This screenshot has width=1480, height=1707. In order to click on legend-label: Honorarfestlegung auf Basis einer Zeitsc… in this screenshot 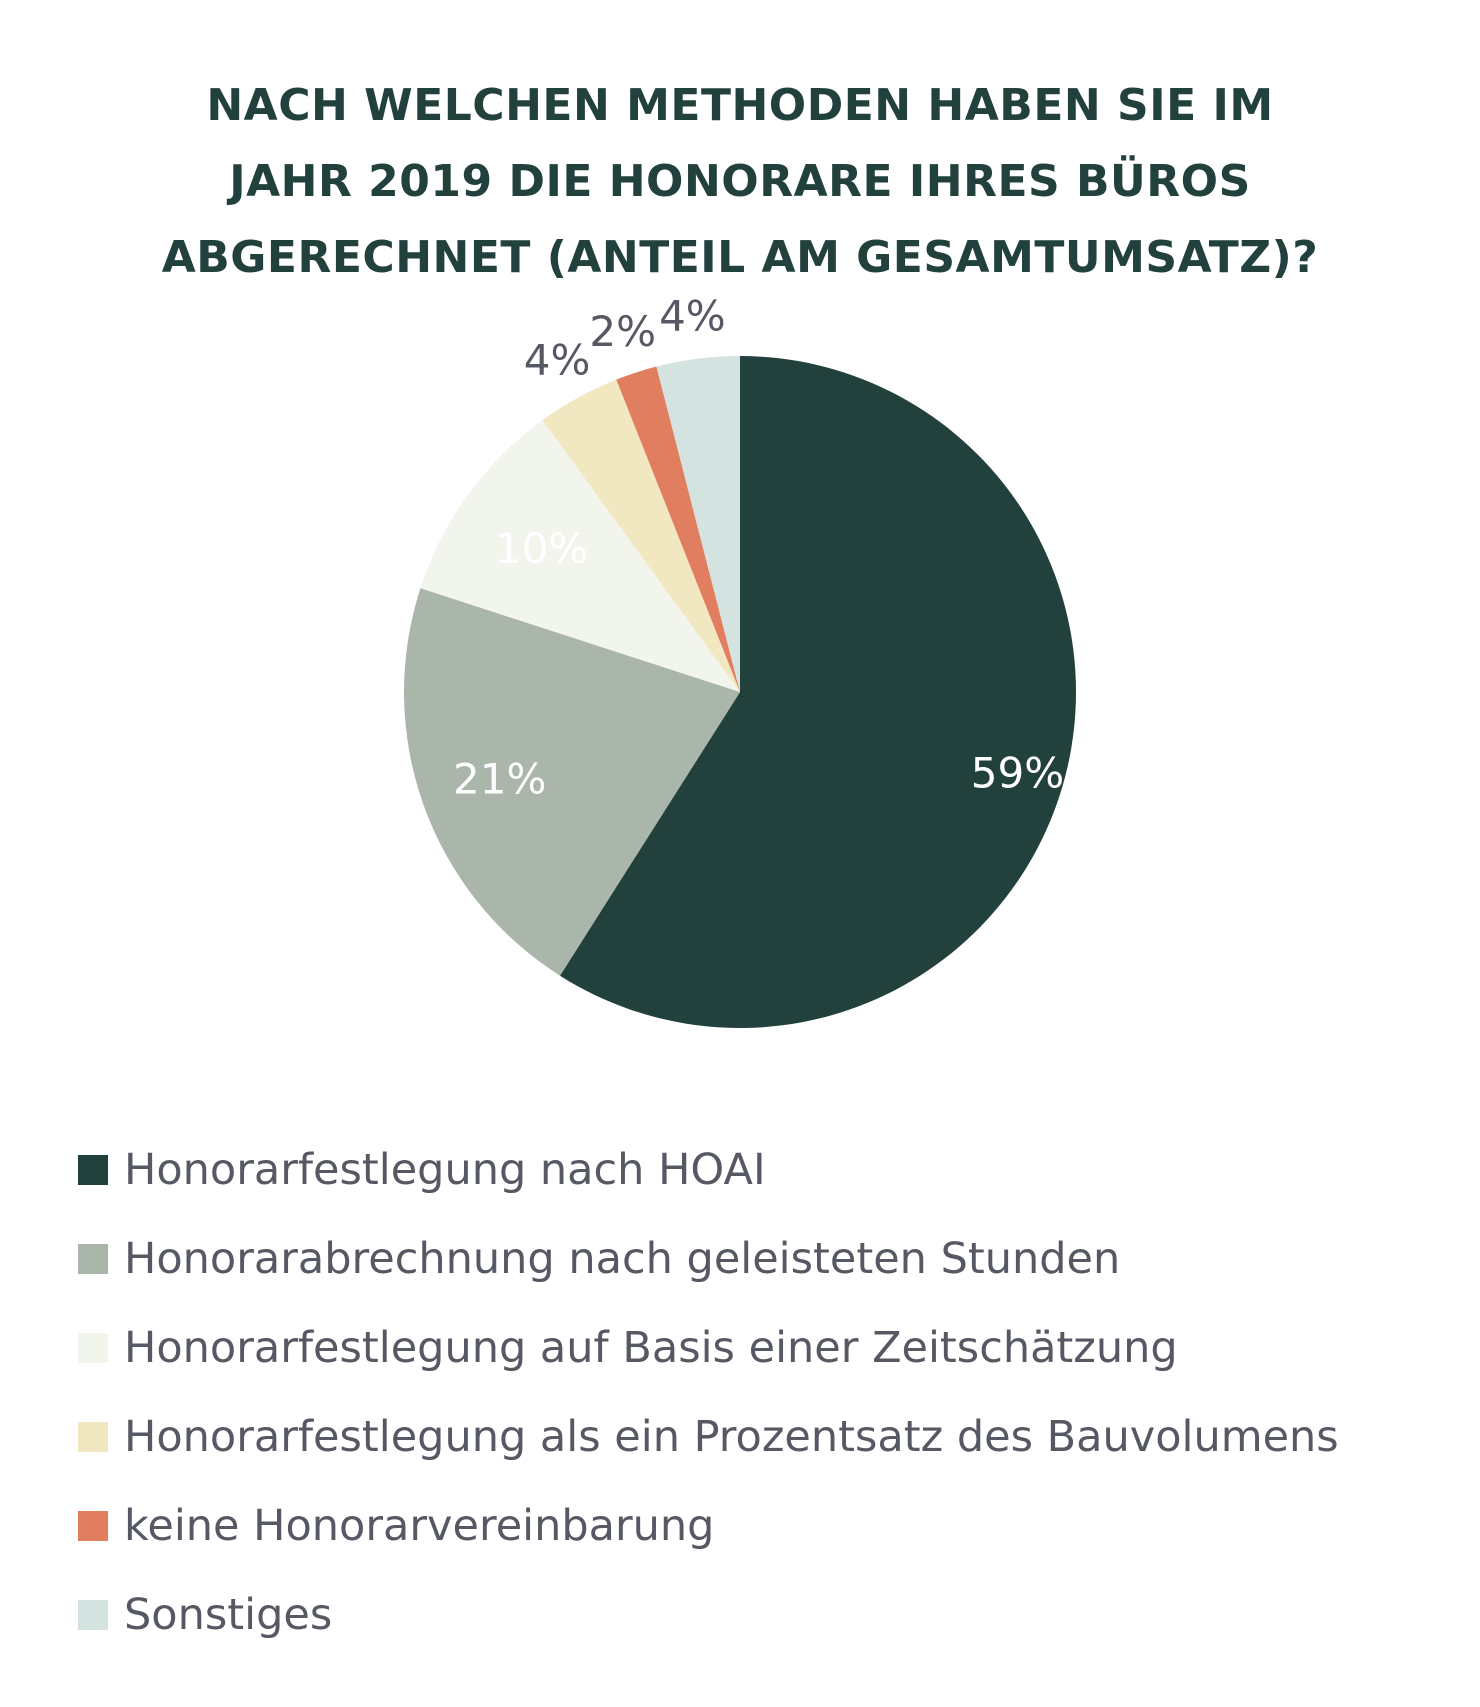, I will do `click(651, 1347)`.